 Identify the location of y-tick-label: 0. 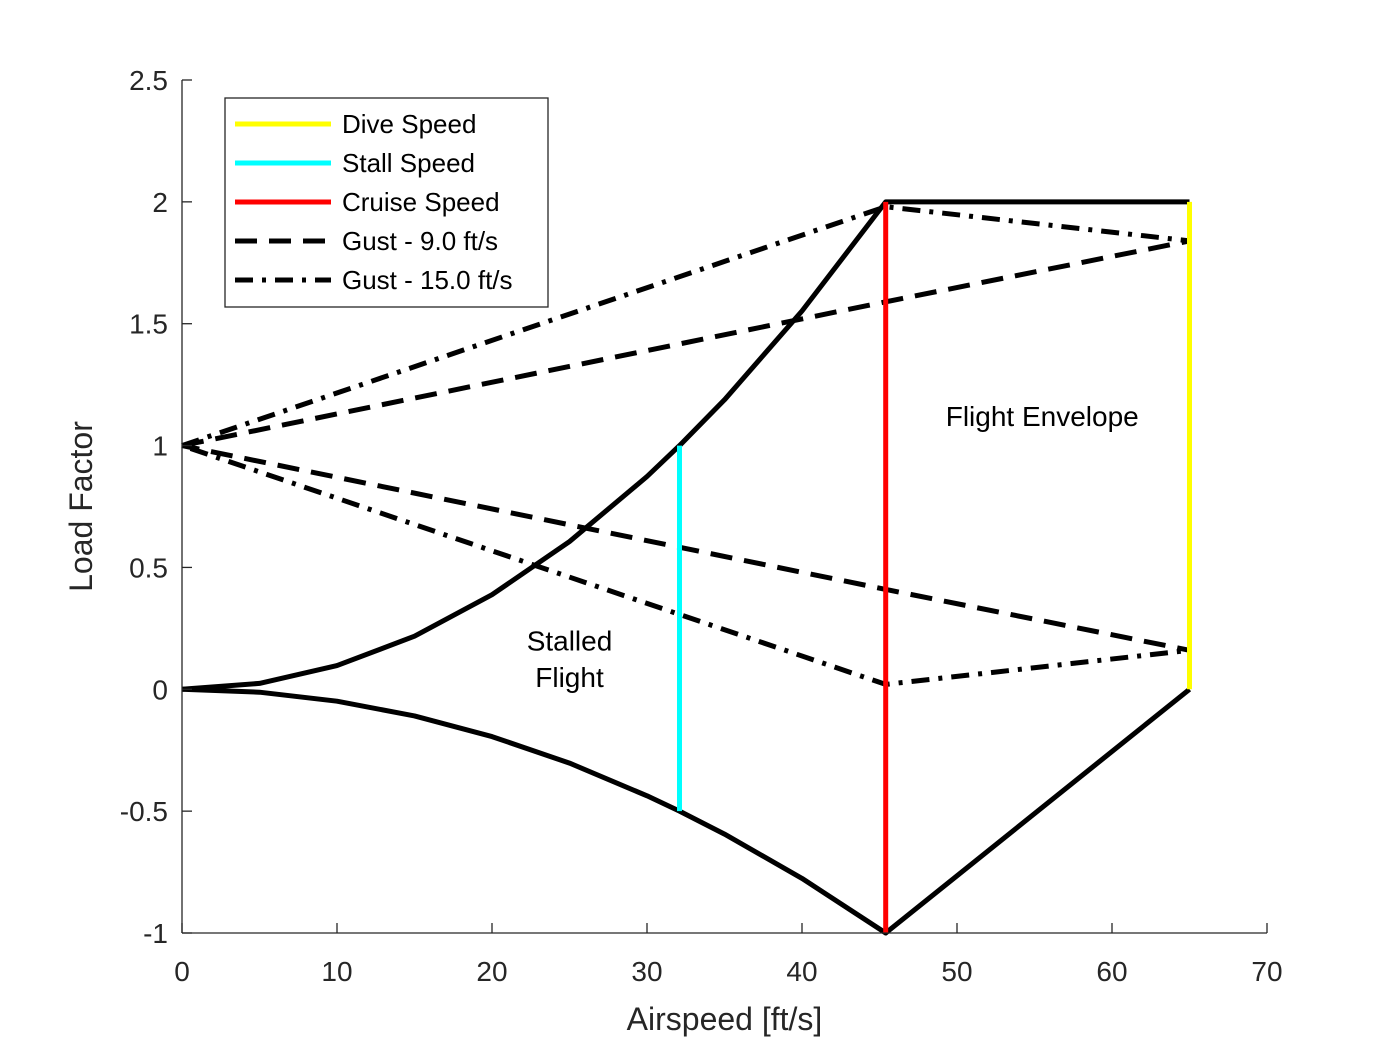
(160, 689).